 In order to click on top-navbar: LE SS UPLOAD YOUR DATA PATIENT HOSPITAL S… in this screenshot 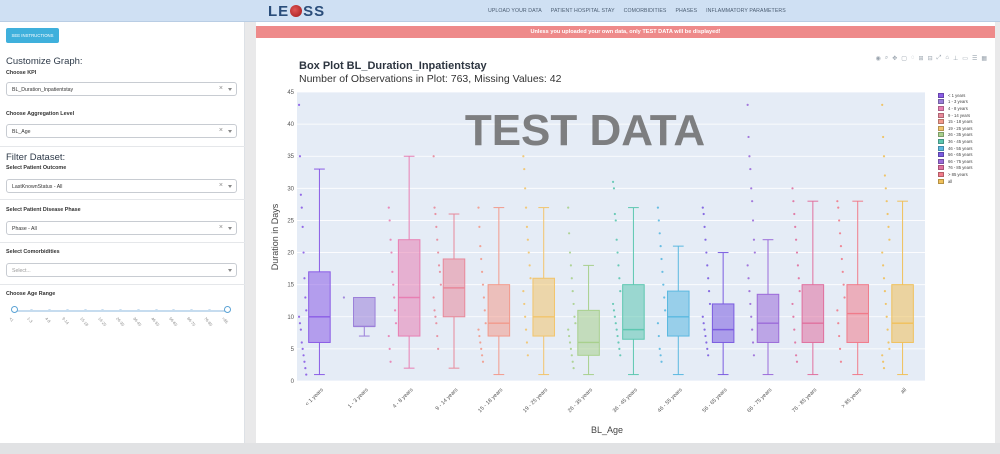, I will do `click(500, 11)`.